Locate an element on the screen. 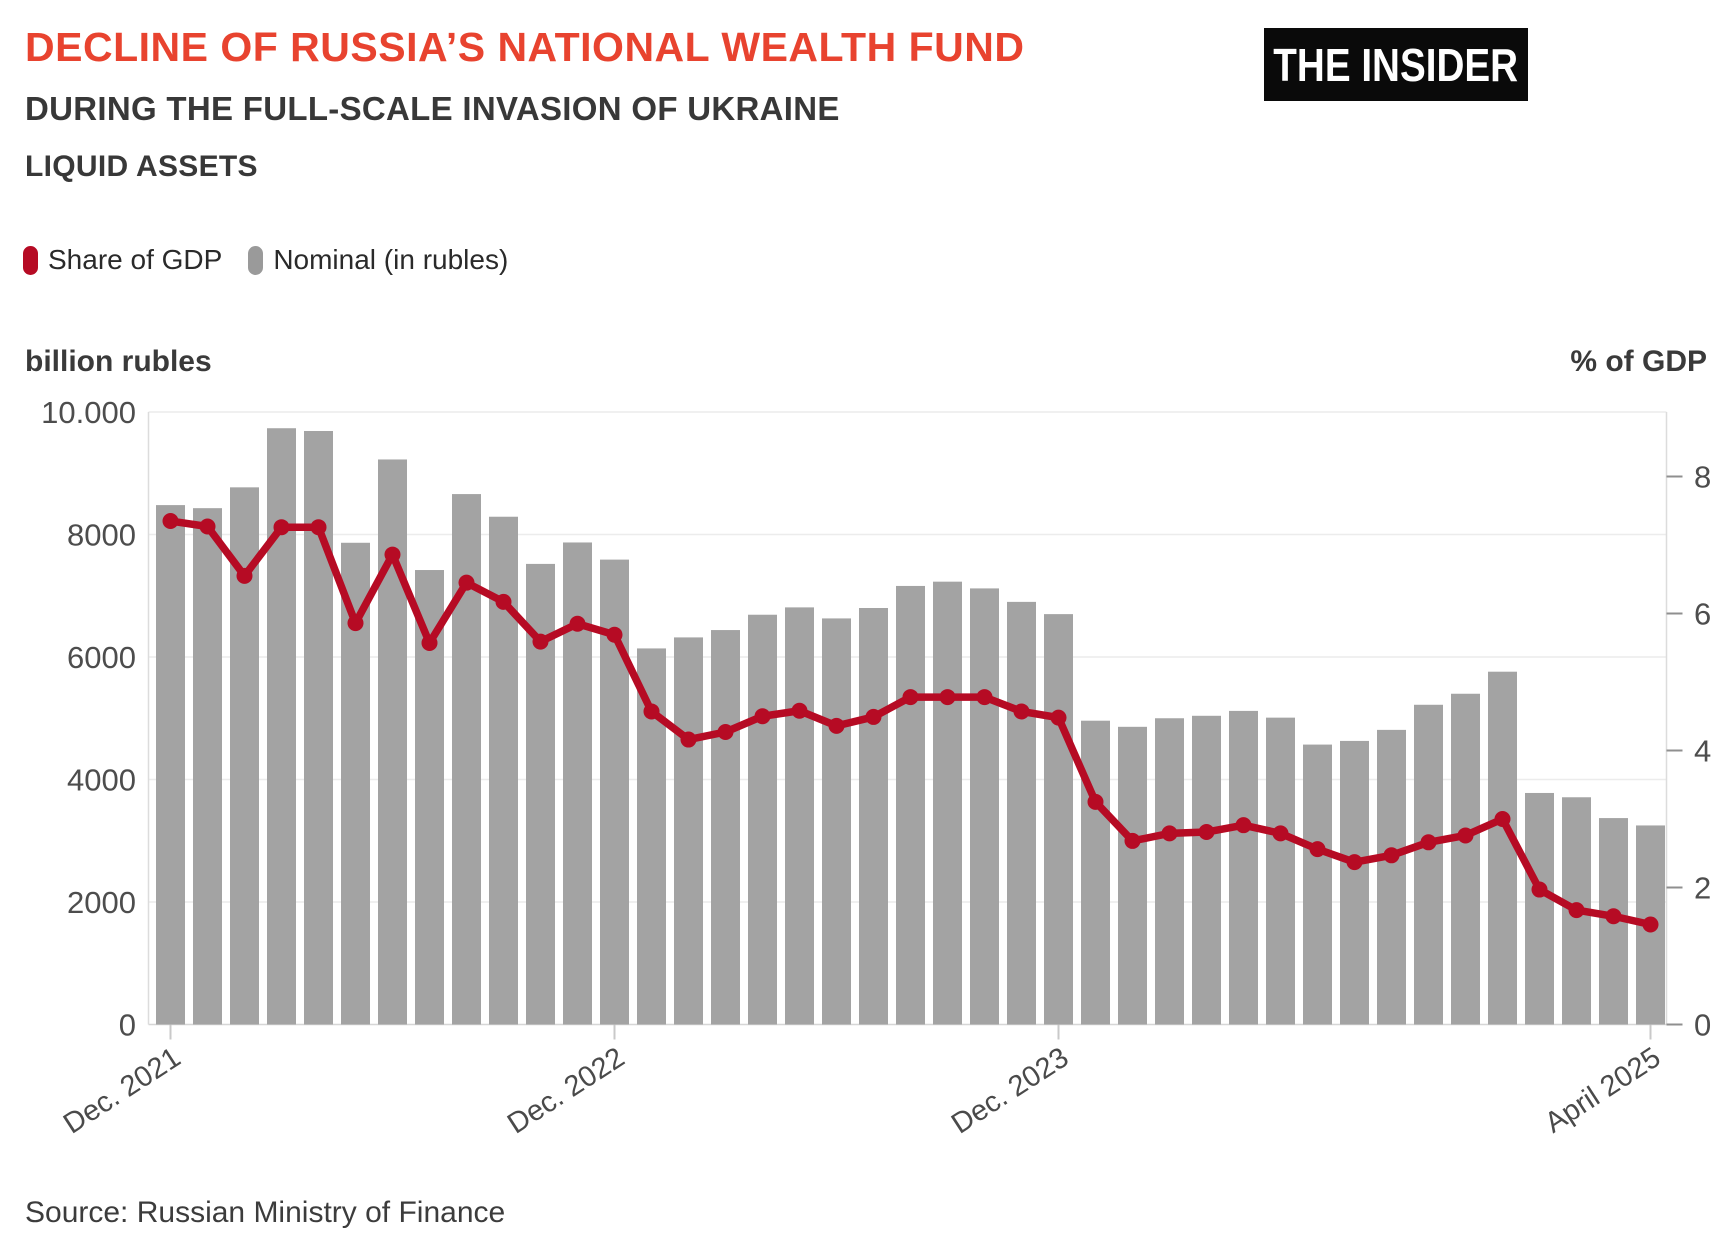 The width and height of the screenshot is (1732, 1254). the-insider-logo: THE INSIDER is located at coordinates (1396, 64).